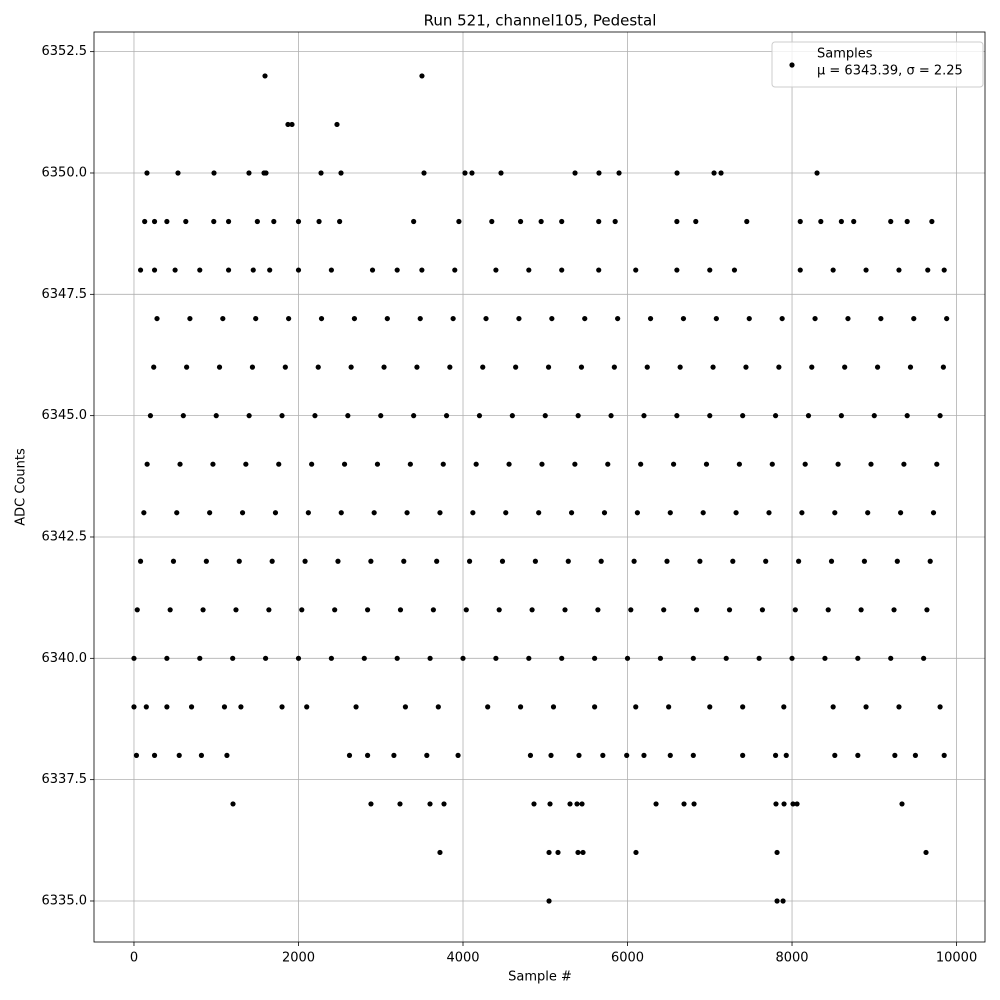  I want to click on x-tick-label: 10000, so click(956, 958).